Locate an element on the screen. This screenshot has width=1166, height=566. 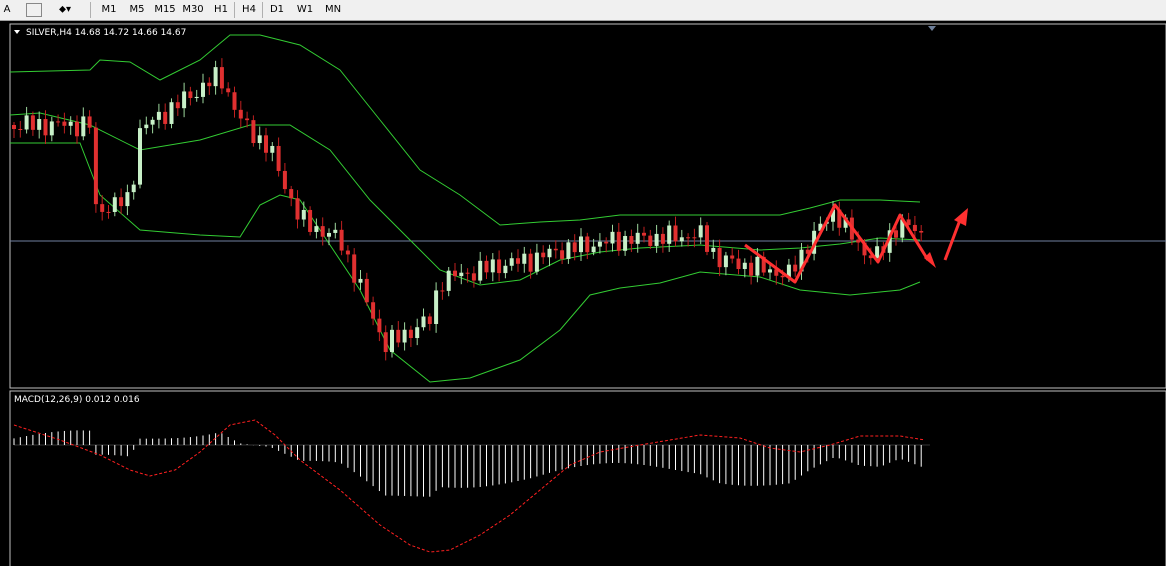
timeframe-button: M30 is located at coordinates (193, 9).